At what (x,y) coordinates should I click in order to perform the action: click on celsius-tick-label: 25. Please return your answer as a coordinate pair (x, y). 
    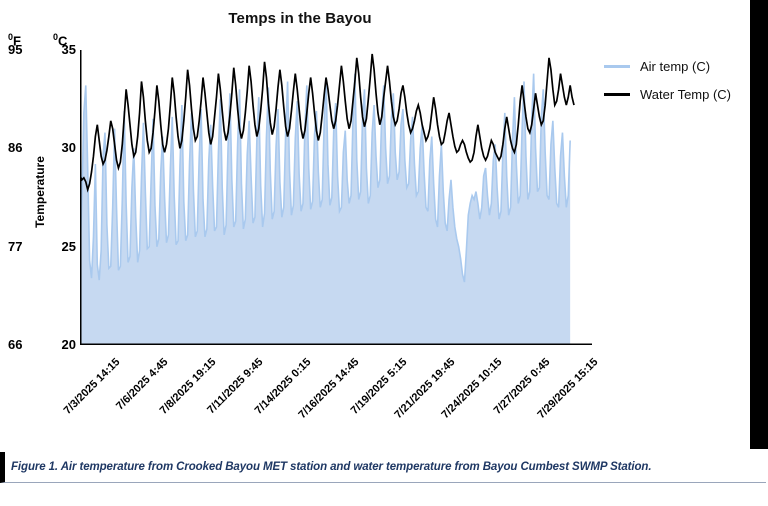
    Looking at the image, I should click on (68, 246).